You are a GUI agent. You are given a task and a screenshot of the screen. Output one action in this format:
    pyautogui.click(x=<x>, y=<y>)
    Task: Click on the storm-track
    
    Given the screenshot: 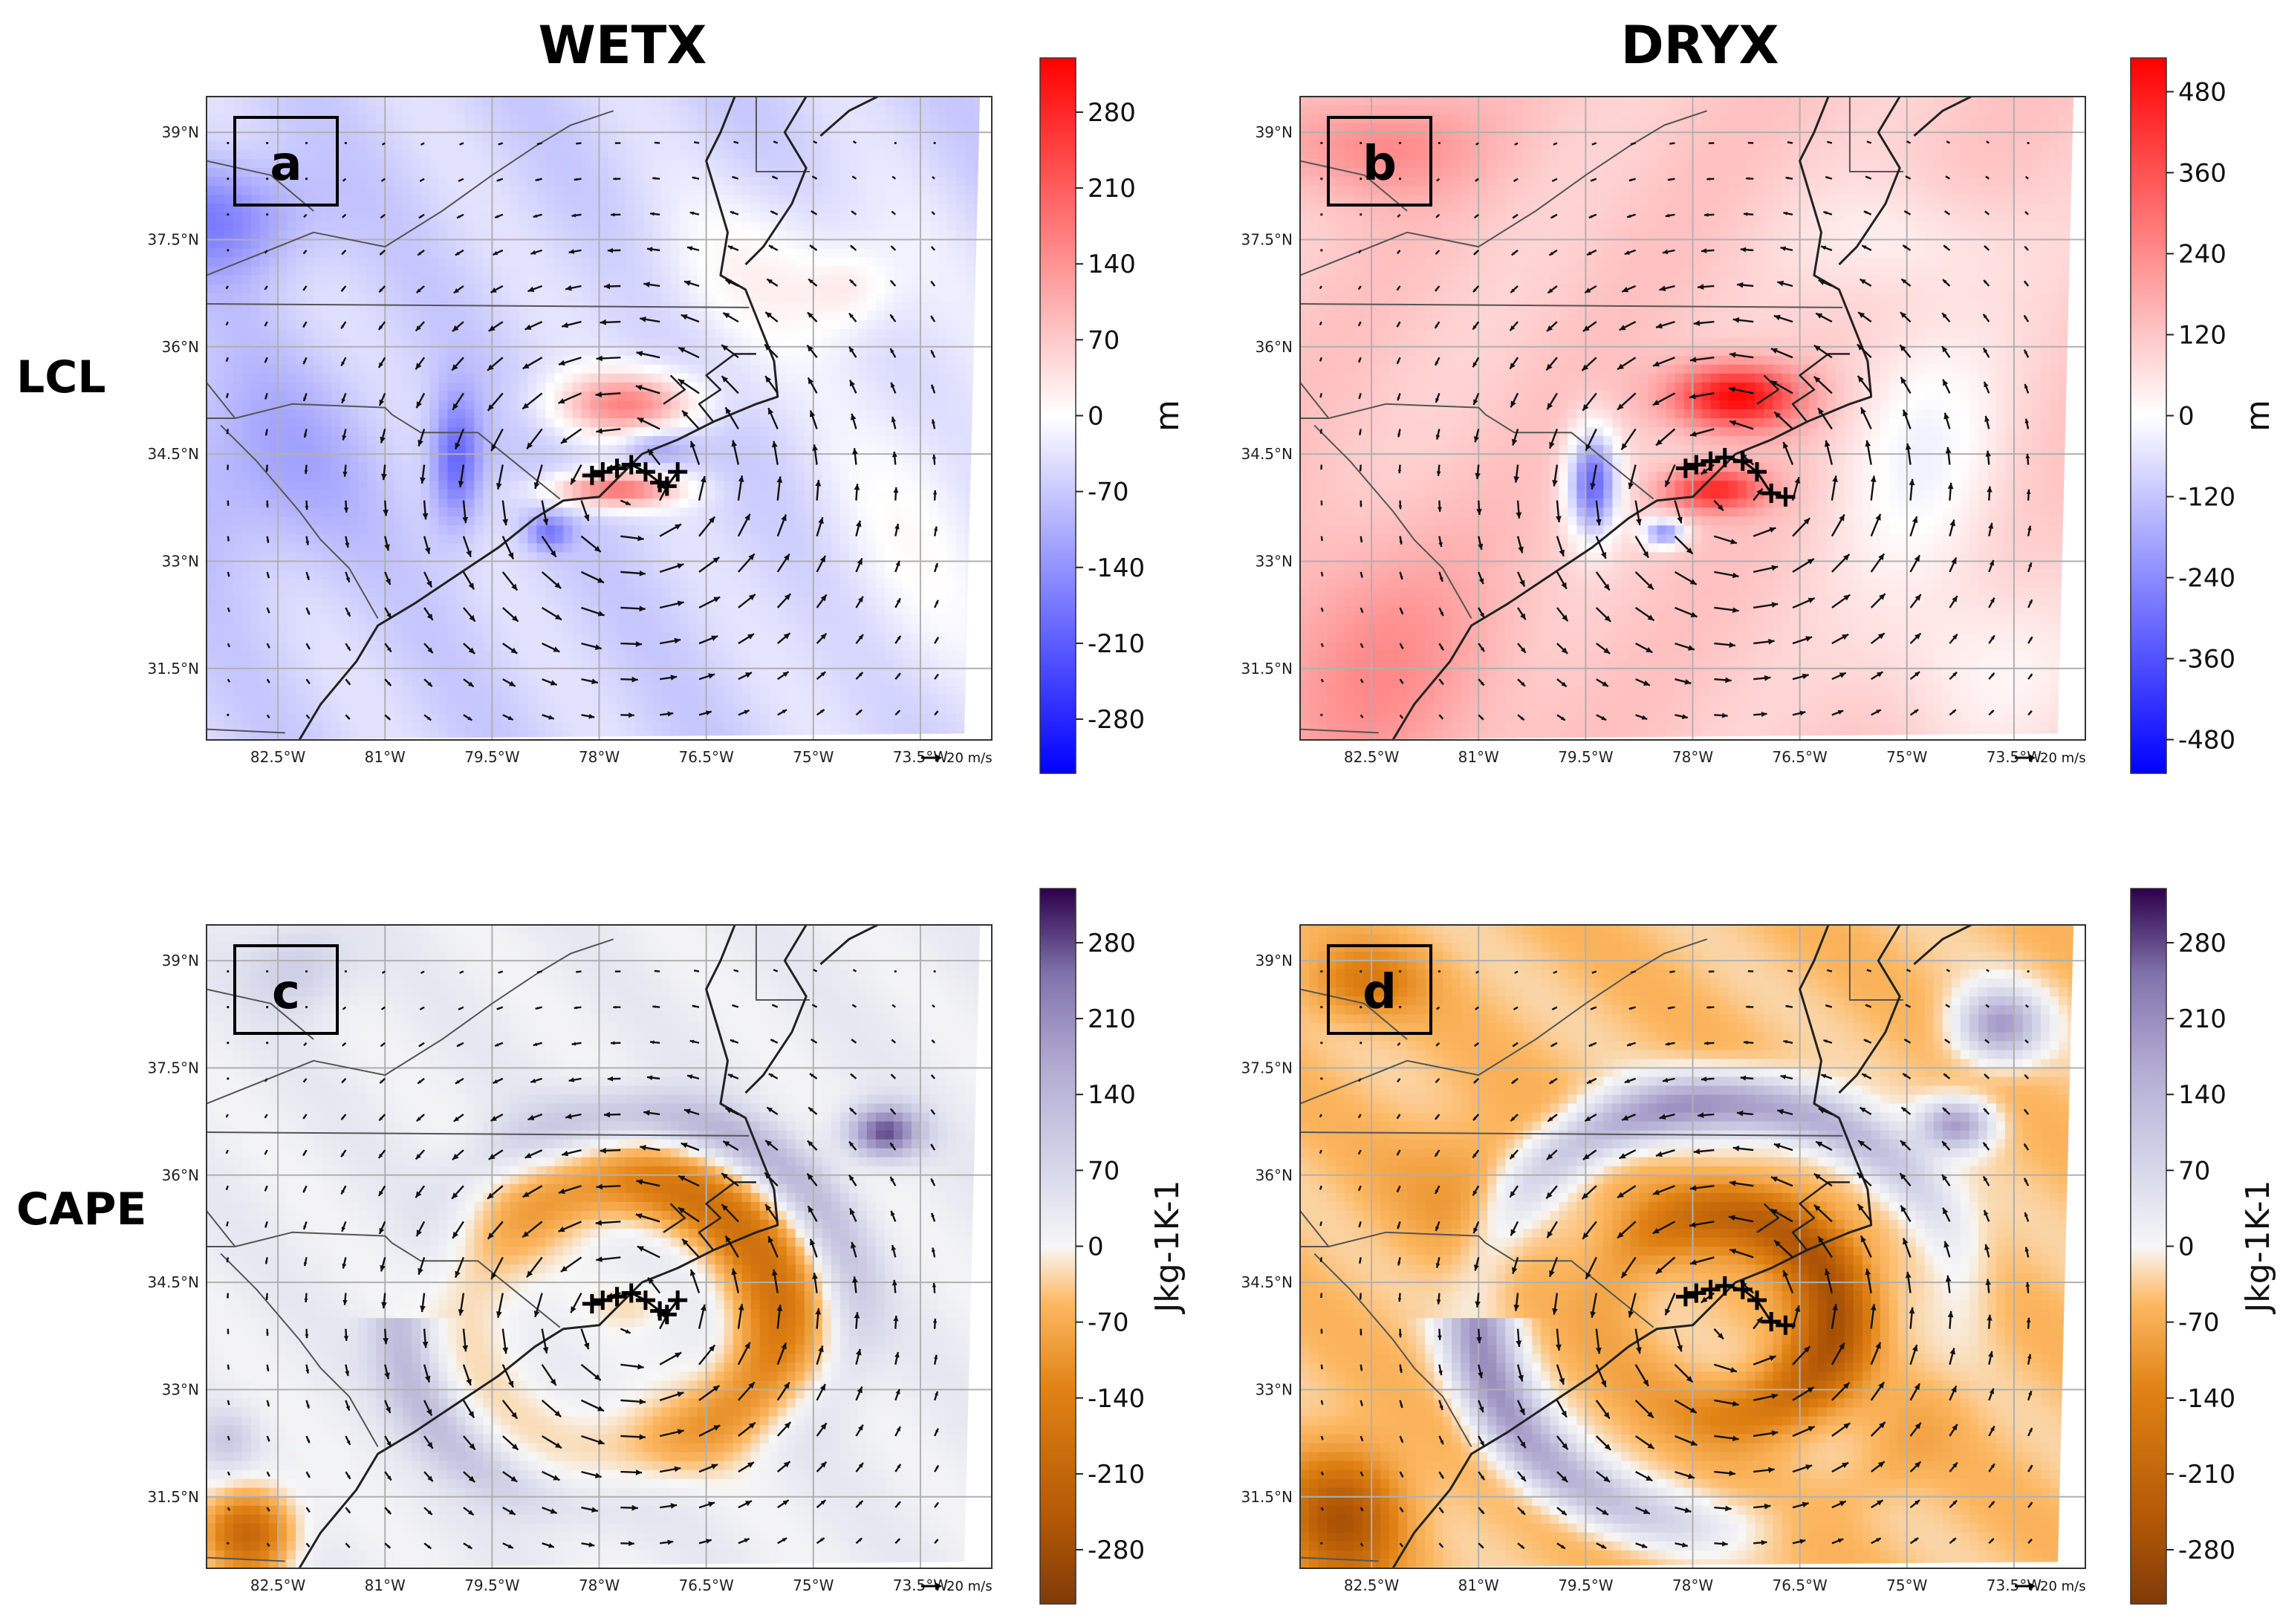 What is the action you would take?
    pyautogui.click(x=1735, y=477)
    